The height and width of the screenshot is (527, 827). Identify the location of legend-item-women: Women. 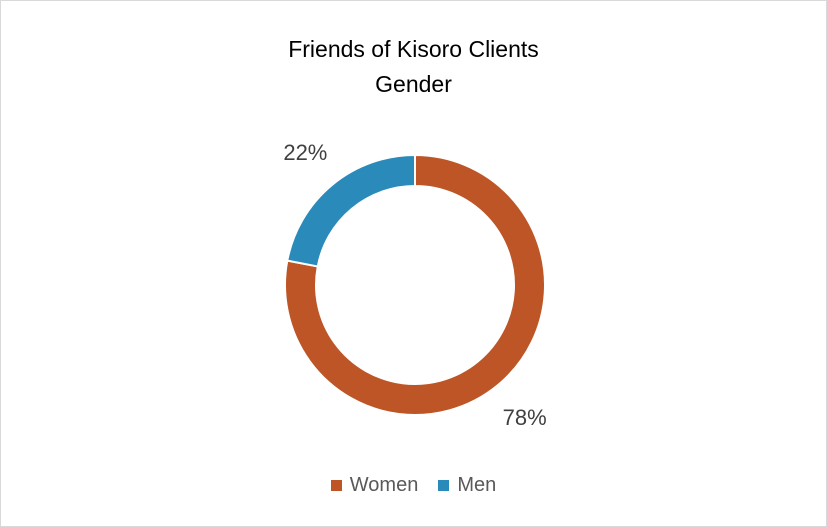
(374, 485).